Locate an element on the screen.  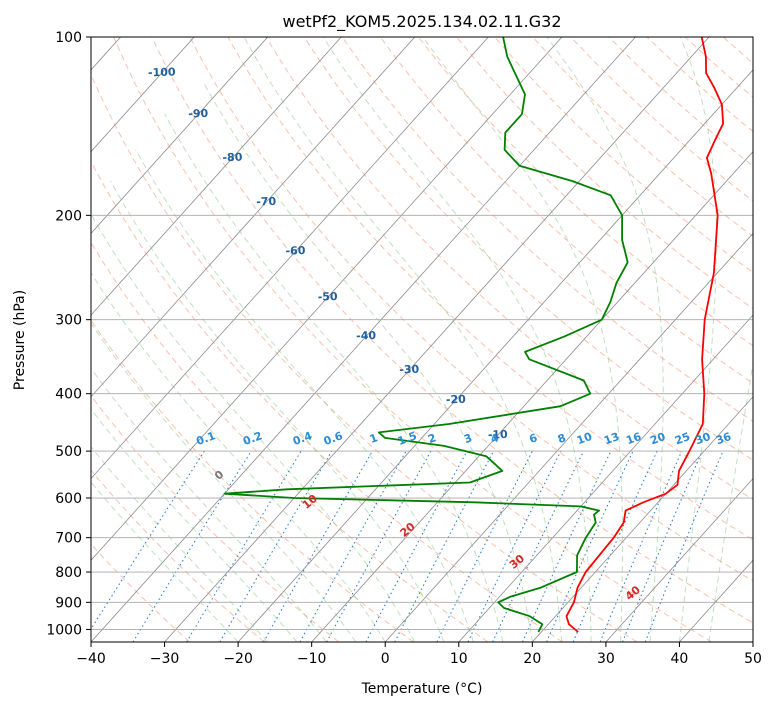
x-tick-label: −40 is located at coordinates (91, 659).